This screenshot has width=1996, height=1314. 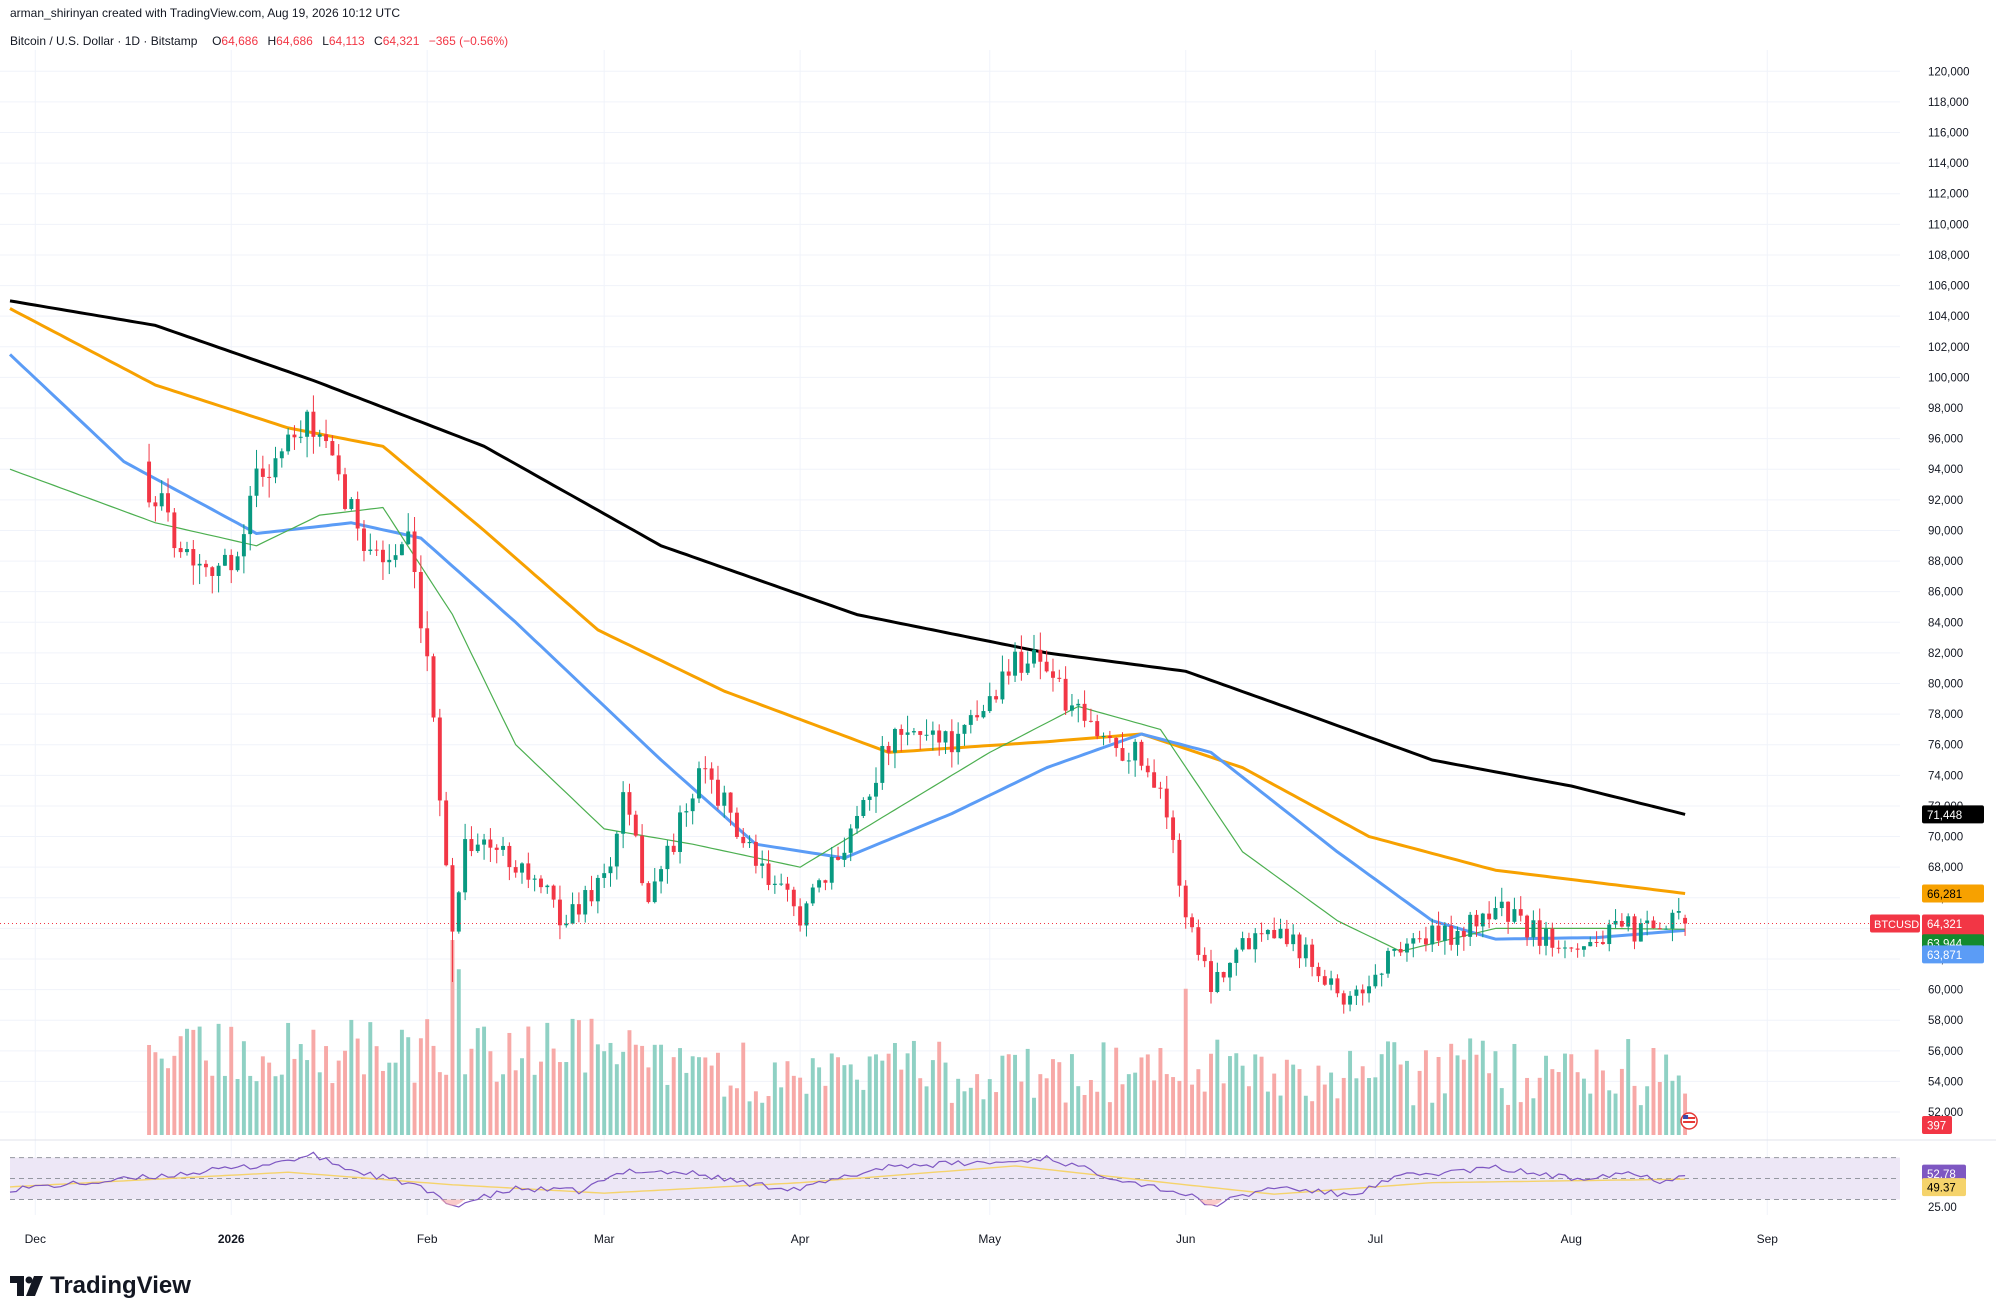 I want to click on tradingview-logo: TradingView, so click(x=100, y=1286).